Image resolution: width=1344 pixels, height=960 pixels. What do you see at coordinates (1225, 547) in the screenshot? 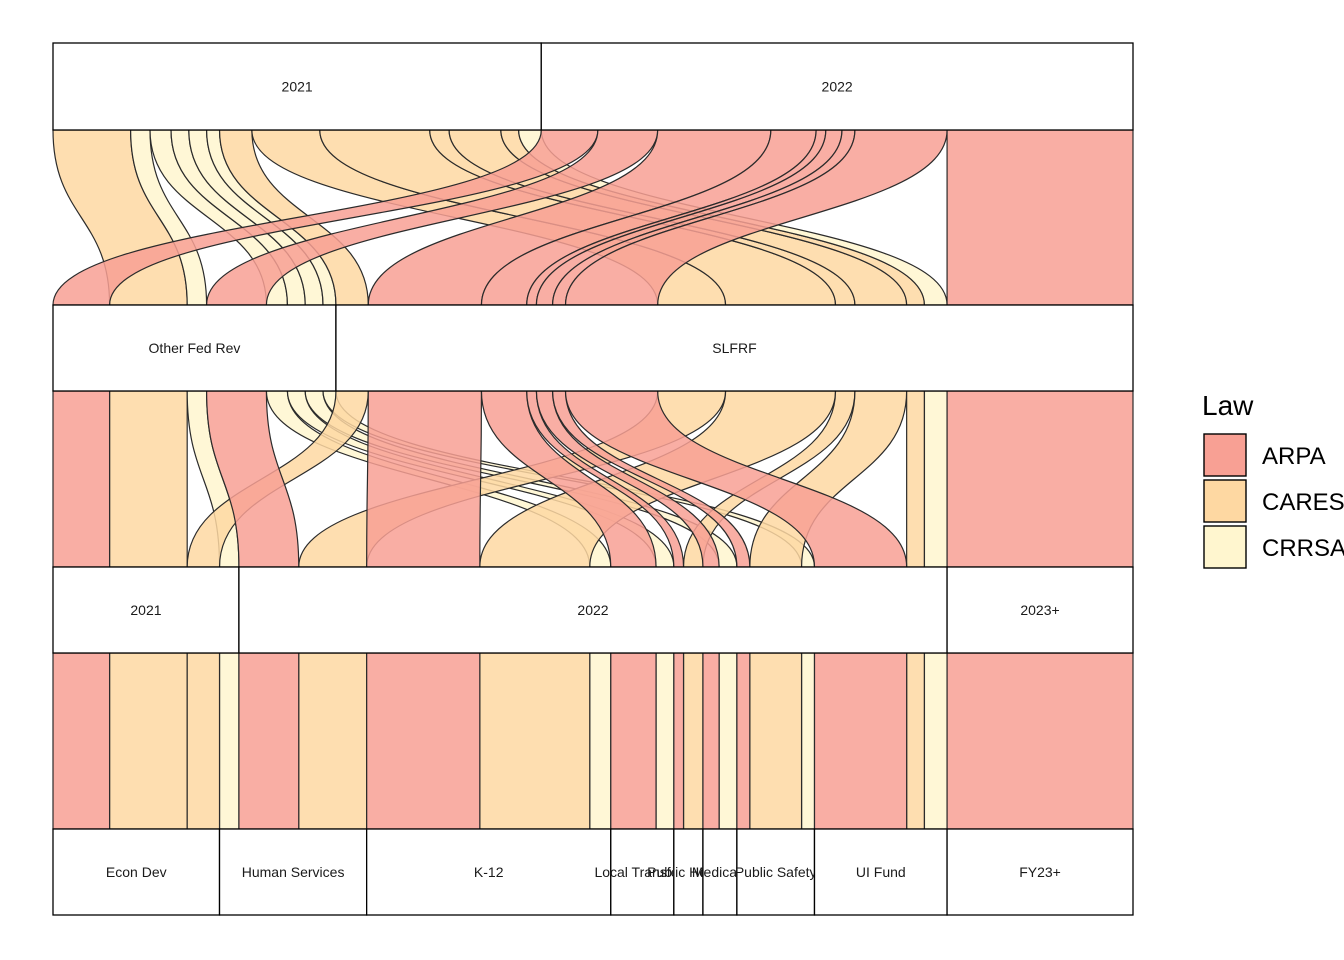
I see `legend-key-crrsa` at bounding box center [1225, 547].